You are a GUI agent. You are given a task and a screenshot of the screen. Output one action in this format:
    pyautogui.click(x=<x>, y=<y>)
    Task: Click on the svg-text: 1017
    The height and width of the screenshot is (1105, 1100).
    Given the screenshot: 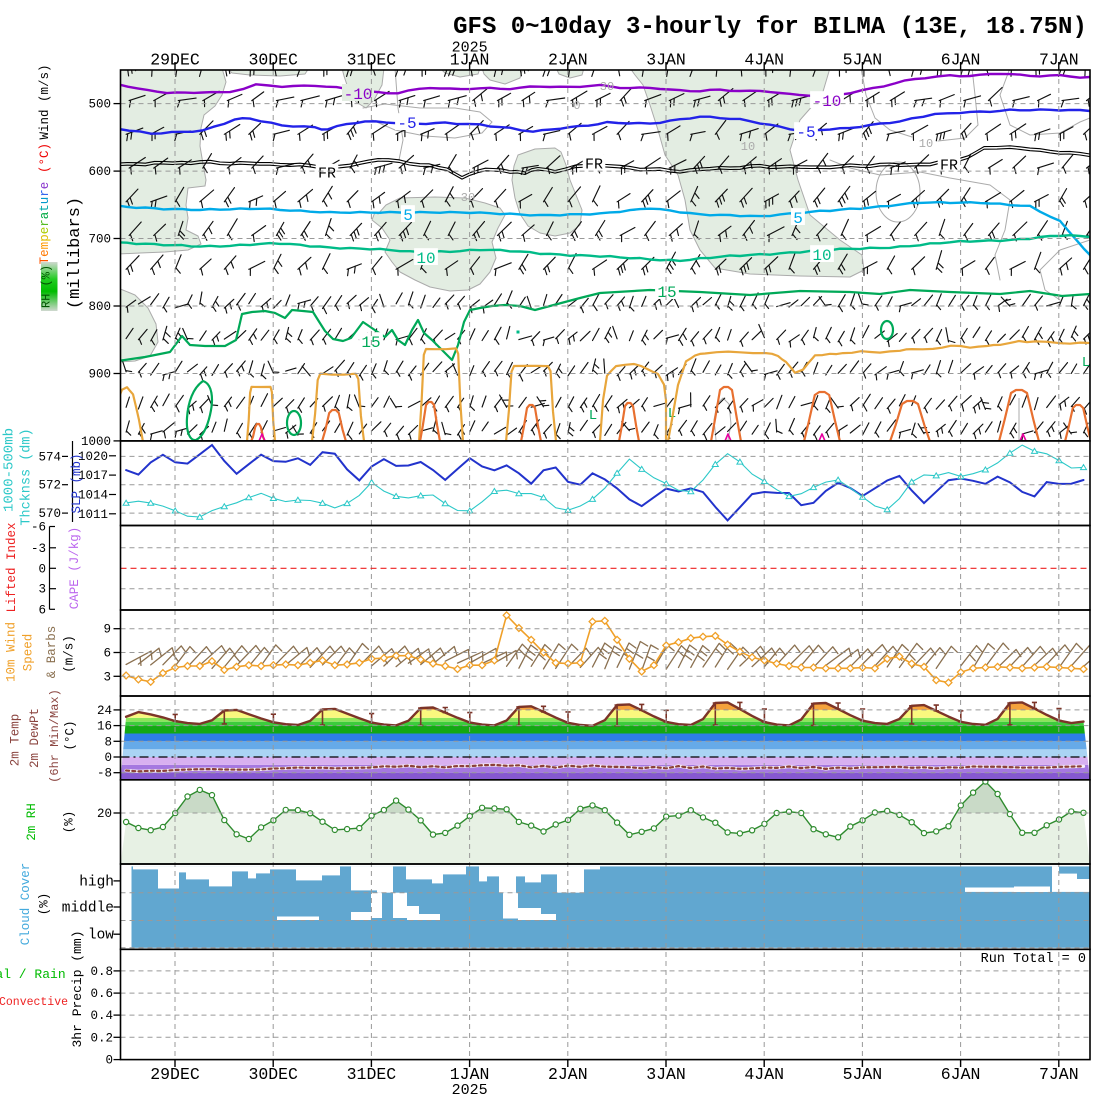 What is the action you would take?
    pyautogui.click(x=93, y=476)
    